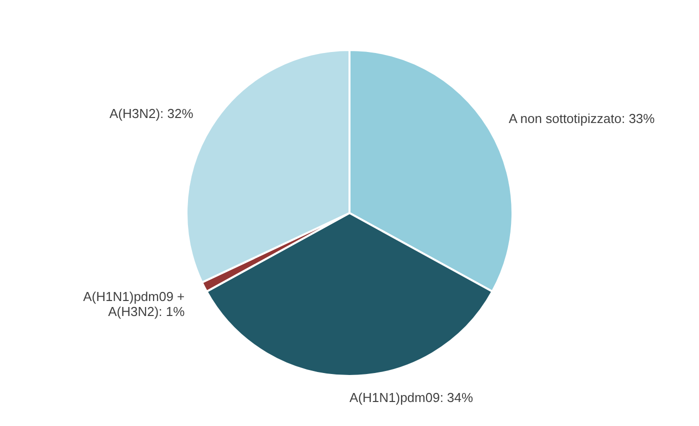 Image resolution: width=699 pixels, height=426 pixels. I want to click on slice-label: A(H1N1)pdm09 + A(H3N2): 1%, so click(134, 303).